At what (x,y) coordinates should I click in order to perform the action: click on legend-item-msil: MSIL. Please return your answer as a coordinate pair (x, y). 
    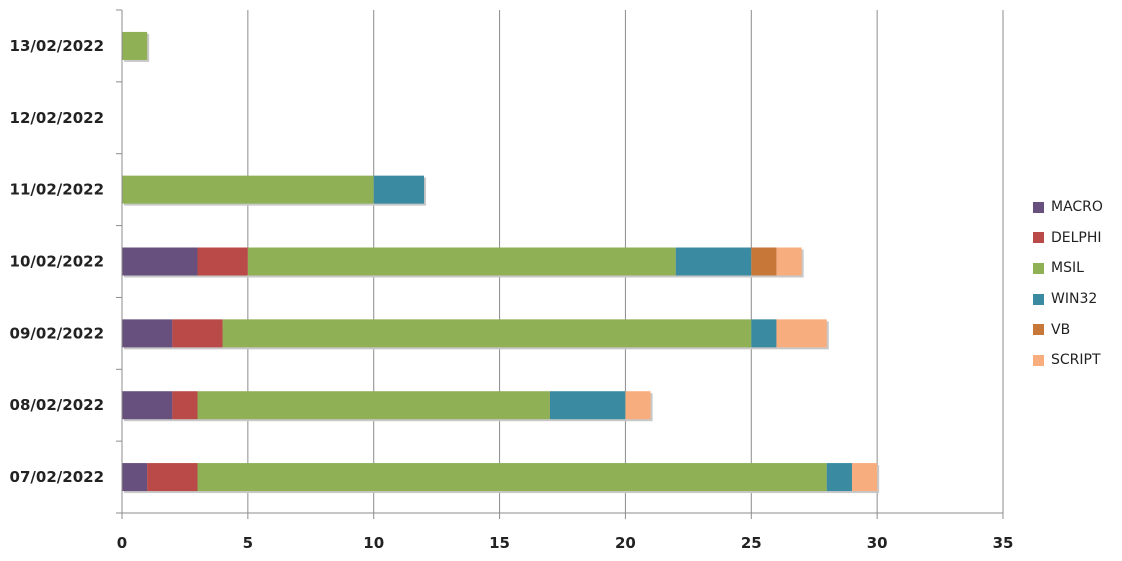
    Looking at the image, I should click on (1068, 268).